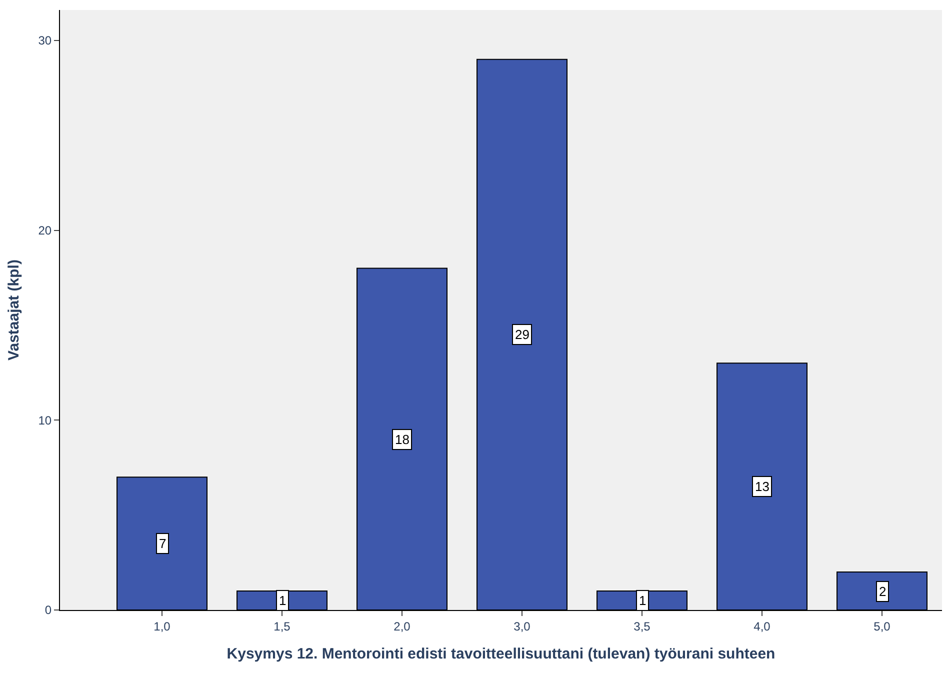 The height and width of the screenshot is (680, 947). I want to click on y-tick-label: 10, so click(45, 420).